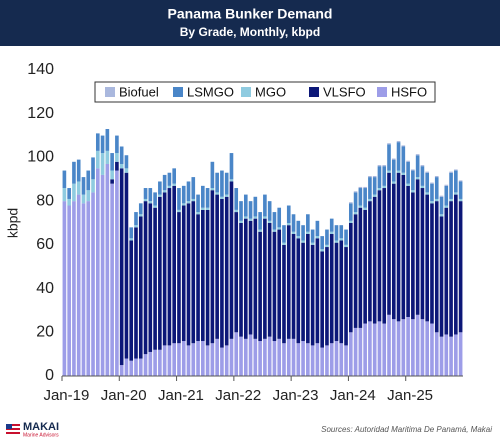 Image resolution: width=500 pixels, height=439 pixels. What do you see at coordinates (45, 288) in the screenshot?
I see `y-tick-label: 40` at bounding box center [45, 288].